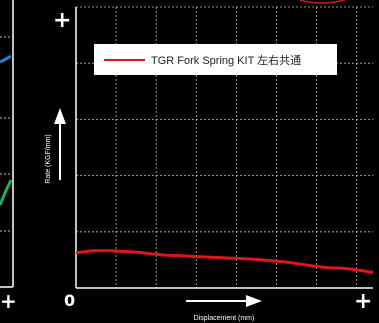  What do you see at coordinates (48, 158) in the screenshot?
I see `y-axis-label: Rate (KGF/mm)` at bounding box center [48, 158].